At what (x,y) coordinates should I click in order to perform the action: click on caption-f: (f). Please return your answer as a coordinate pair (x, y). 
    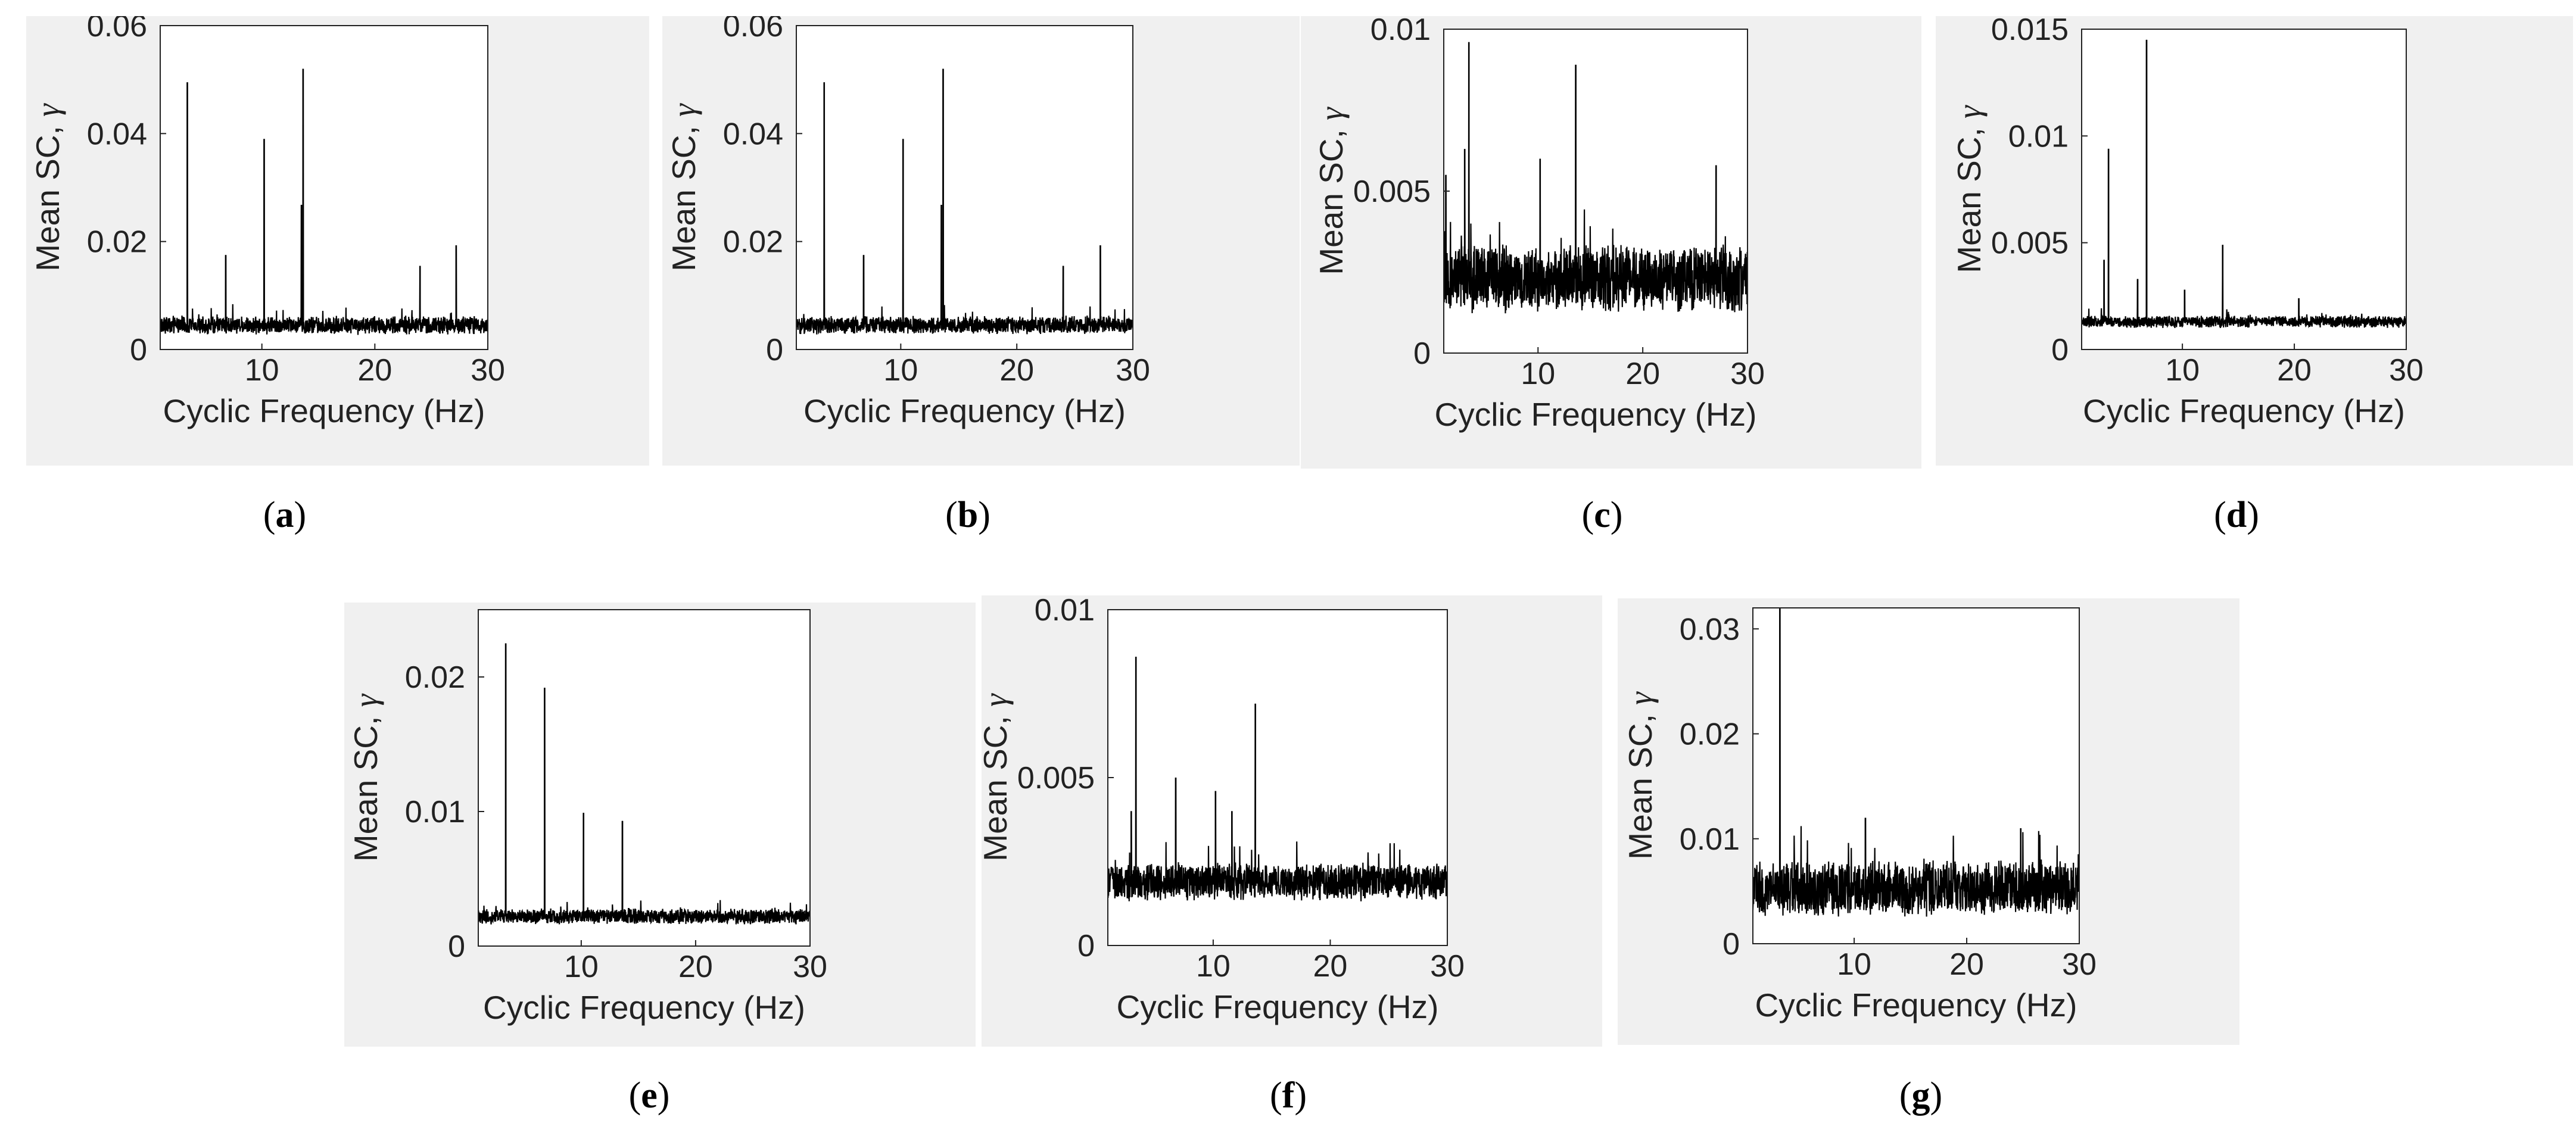
    Looking at the image, I should click on (1288, 1096).